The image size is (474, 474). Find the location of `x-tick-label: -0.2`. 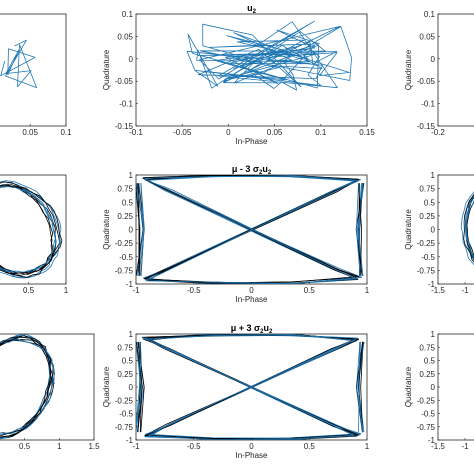

x-tick-label: -0.2 is located at coordinates (438, 132).